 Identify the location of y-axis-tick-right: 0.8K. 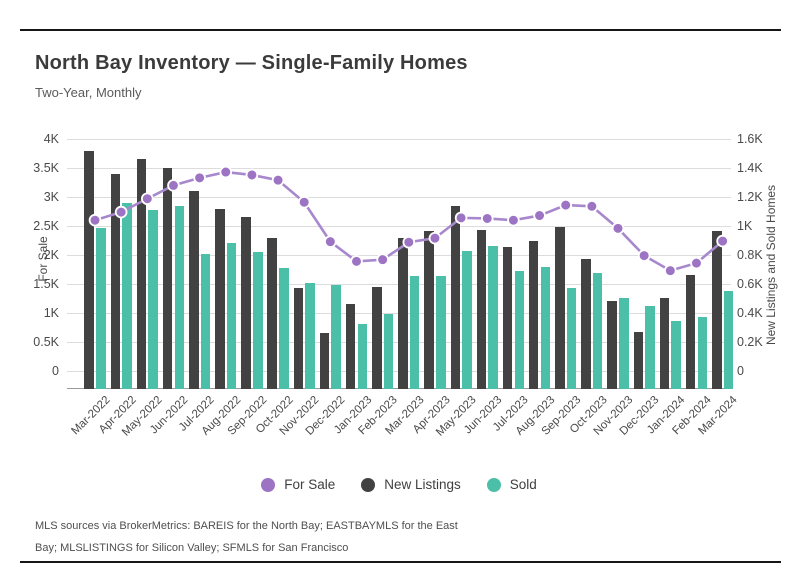
(750, 255).